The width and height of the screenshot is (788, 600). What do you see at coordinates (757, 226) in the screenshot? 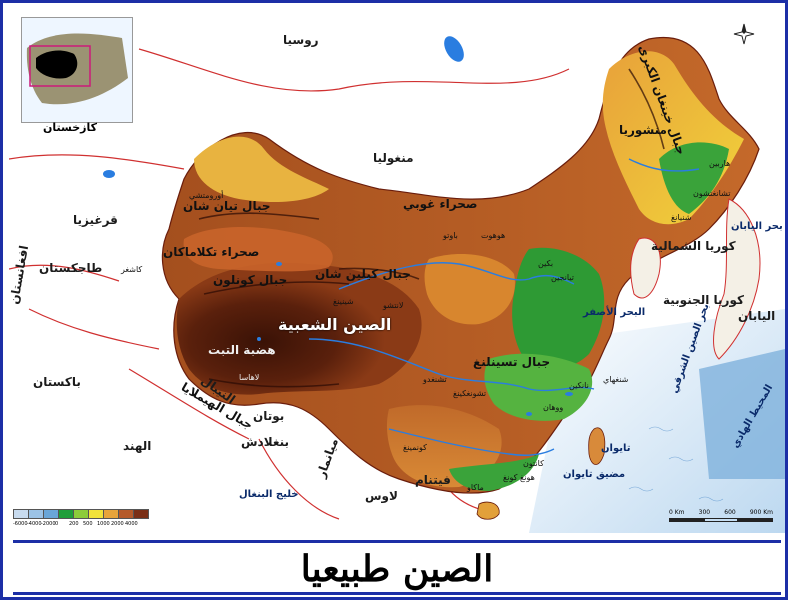
I see `label-sea-of-japan: بحر اليابان` at bounding box center [757, 226].